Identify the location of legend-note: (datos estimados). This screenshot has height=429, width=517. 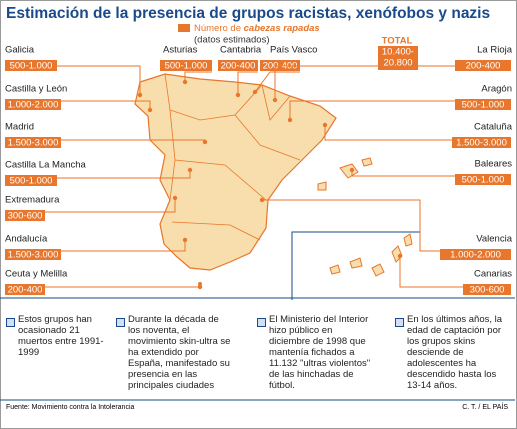
(232, 40).